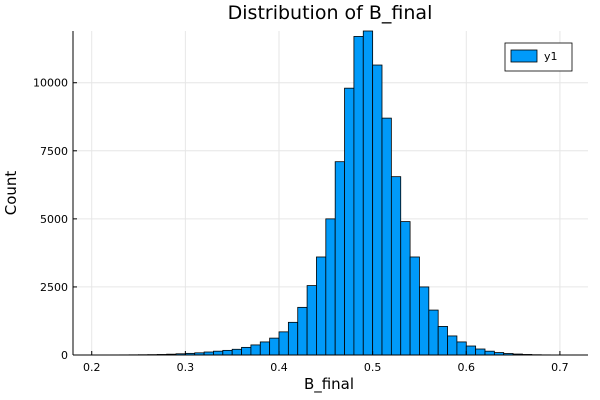 This screenshot has height=400, width=600. What do you see at coordinates (54, 287) in the screenshot?
I see `y-tick-label: 2500` at bounding box center [54, 287].